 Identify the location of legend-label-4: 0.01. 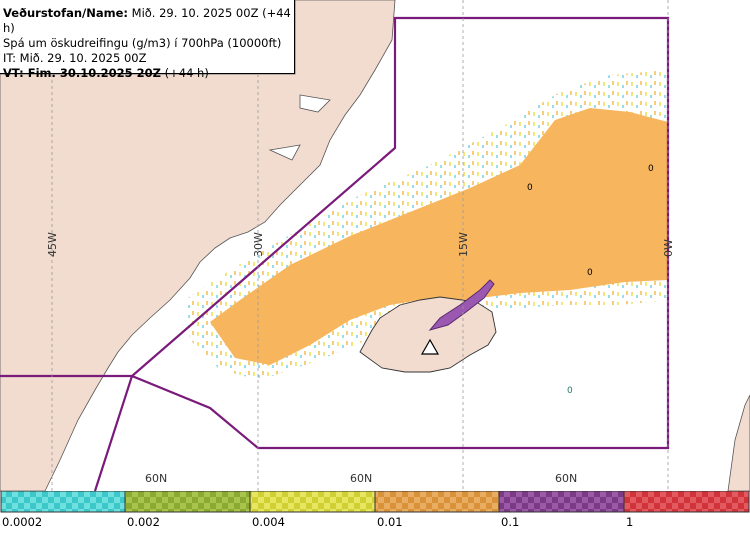
(390, 522).